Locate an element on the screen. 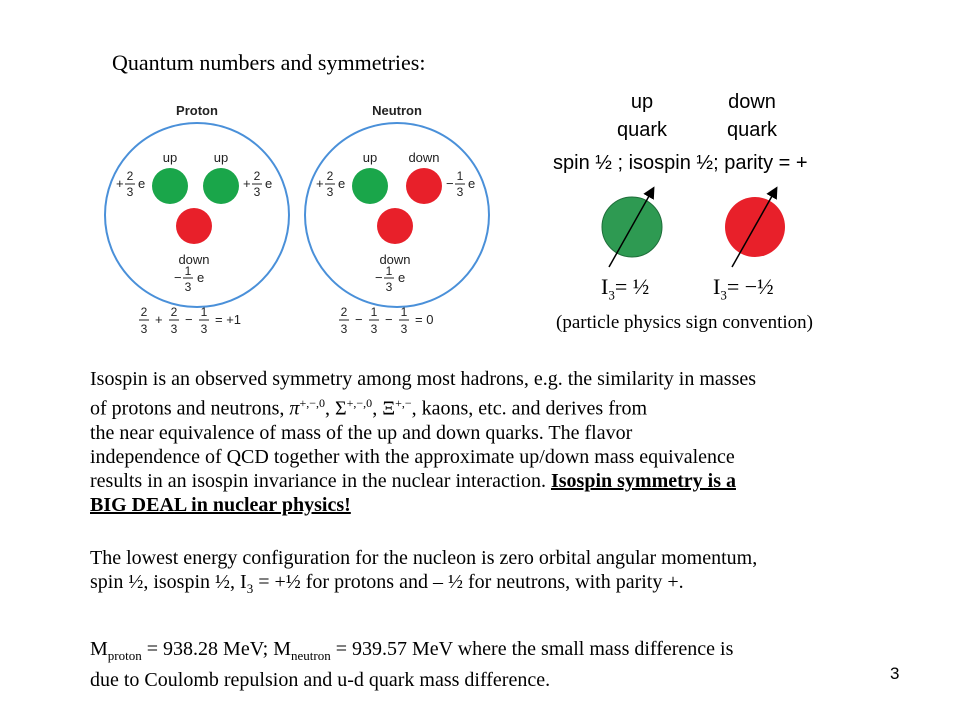  proton-down-quark is located at coordinates (194, 226).